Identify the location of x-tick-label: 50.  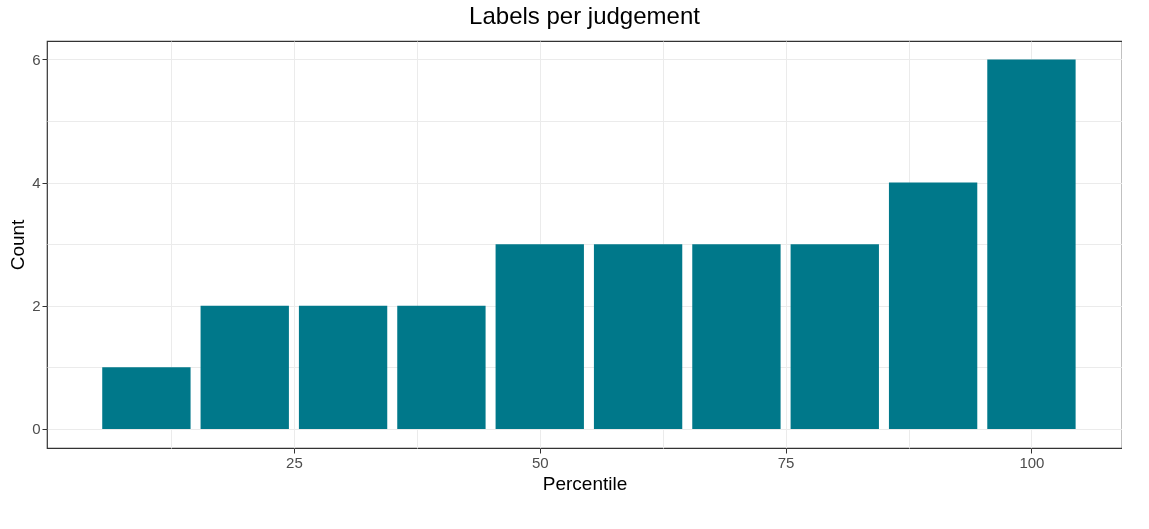
(540, 462).